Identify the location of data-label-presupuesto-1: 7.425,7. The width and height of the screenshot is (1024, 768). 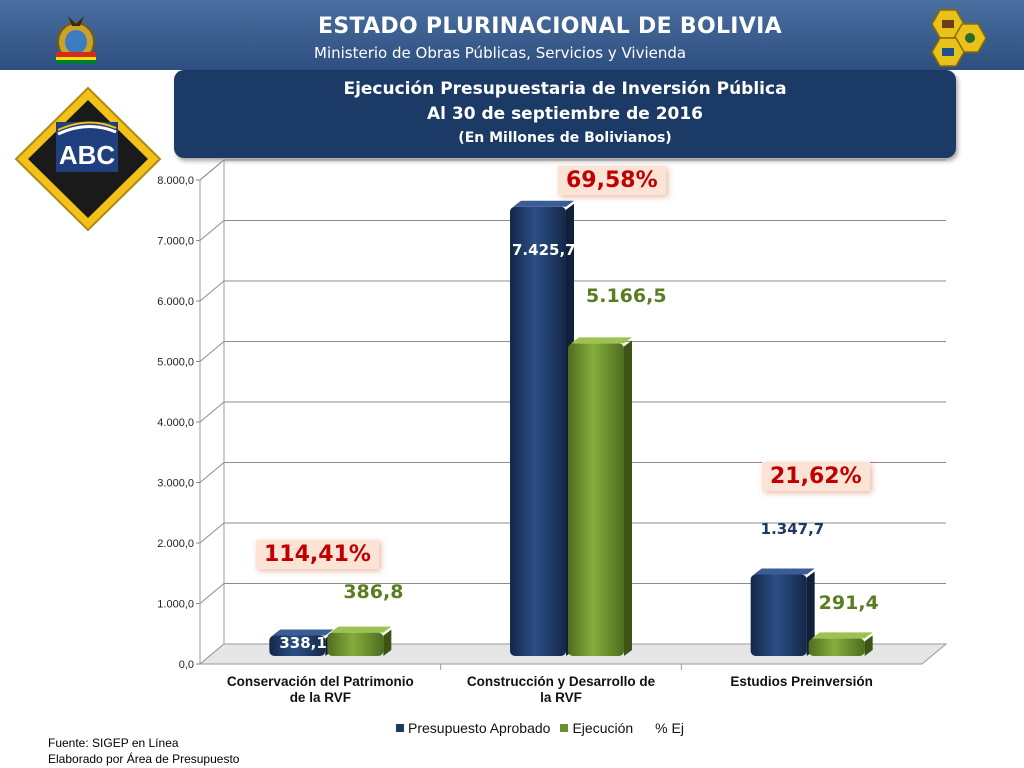
(544, 249).